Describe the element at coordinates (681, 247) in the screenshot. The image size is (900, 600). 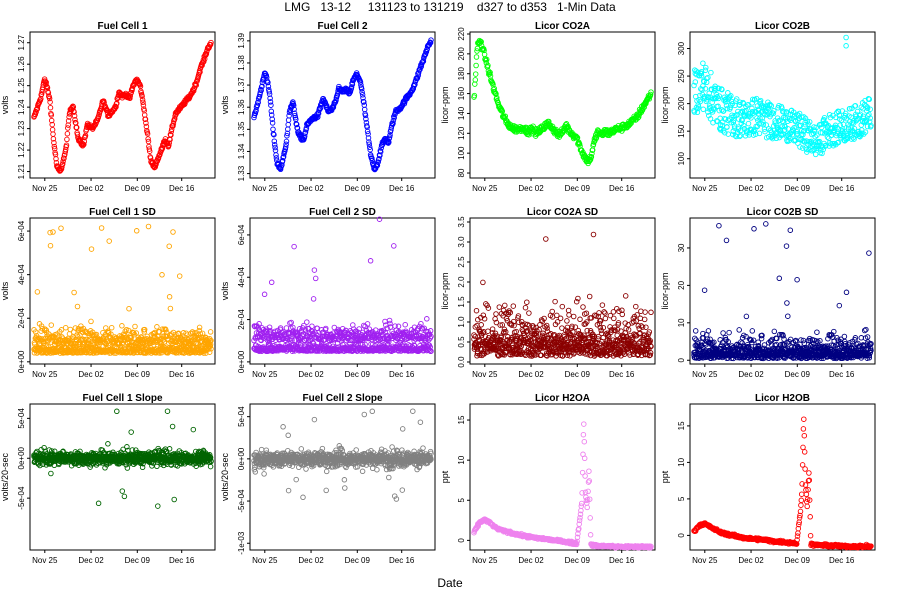
I see `y-tick-label: 30` at that location.